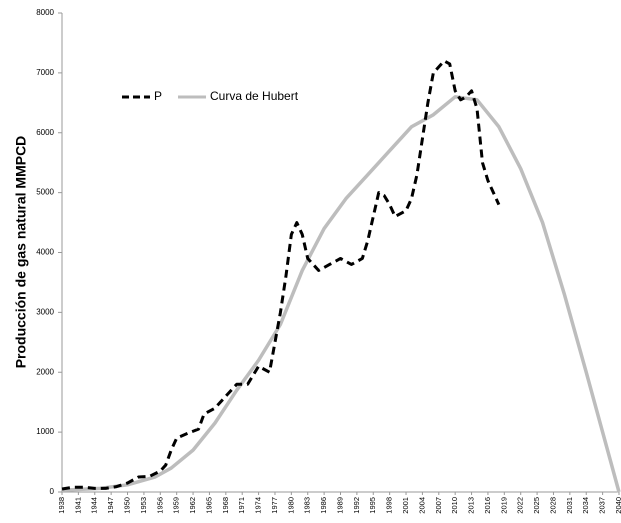 The width and height of the screenshot is (621, 523). What do you see at coordinates (254, 96) in the screenshot?
I see `legend-label: Curva de Hubert` at bounding box center [254, 96].